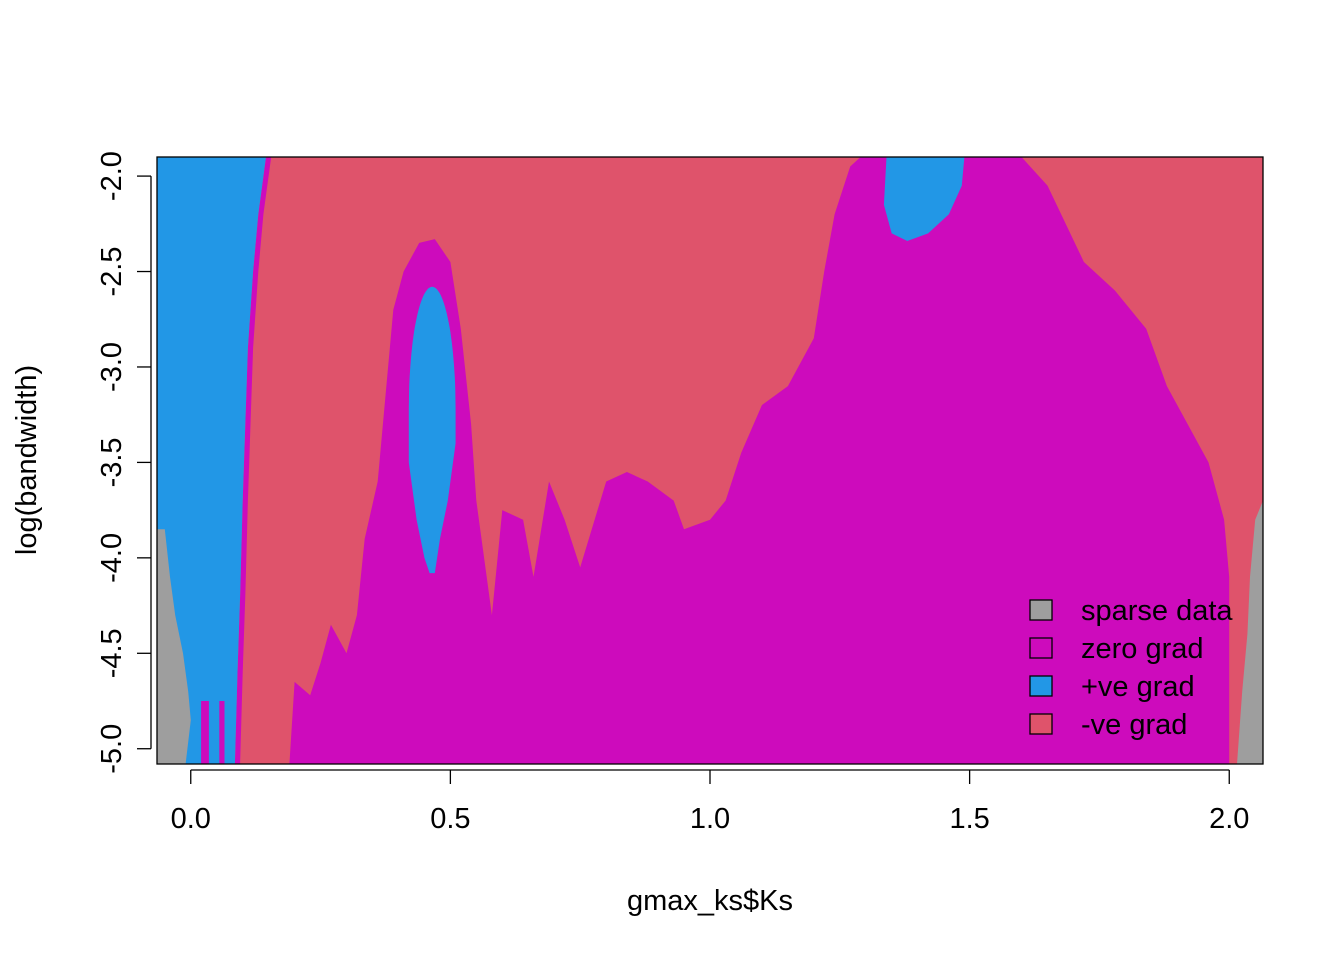 The height and width of the screenshot is (960, 1344). What do you see at coordinates (112, 272) in the screenshot?
I see `y-tick-label: -2.5` at bounding box center [112, 272].